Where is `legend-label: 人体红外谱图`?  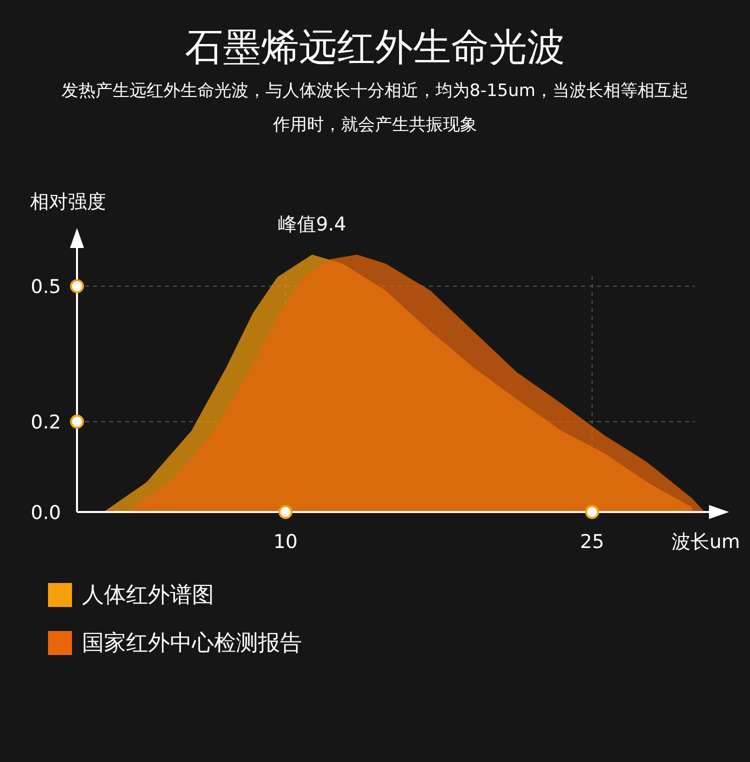 legend-label: 人体红外谱图 is located at coordinates (148, 596).